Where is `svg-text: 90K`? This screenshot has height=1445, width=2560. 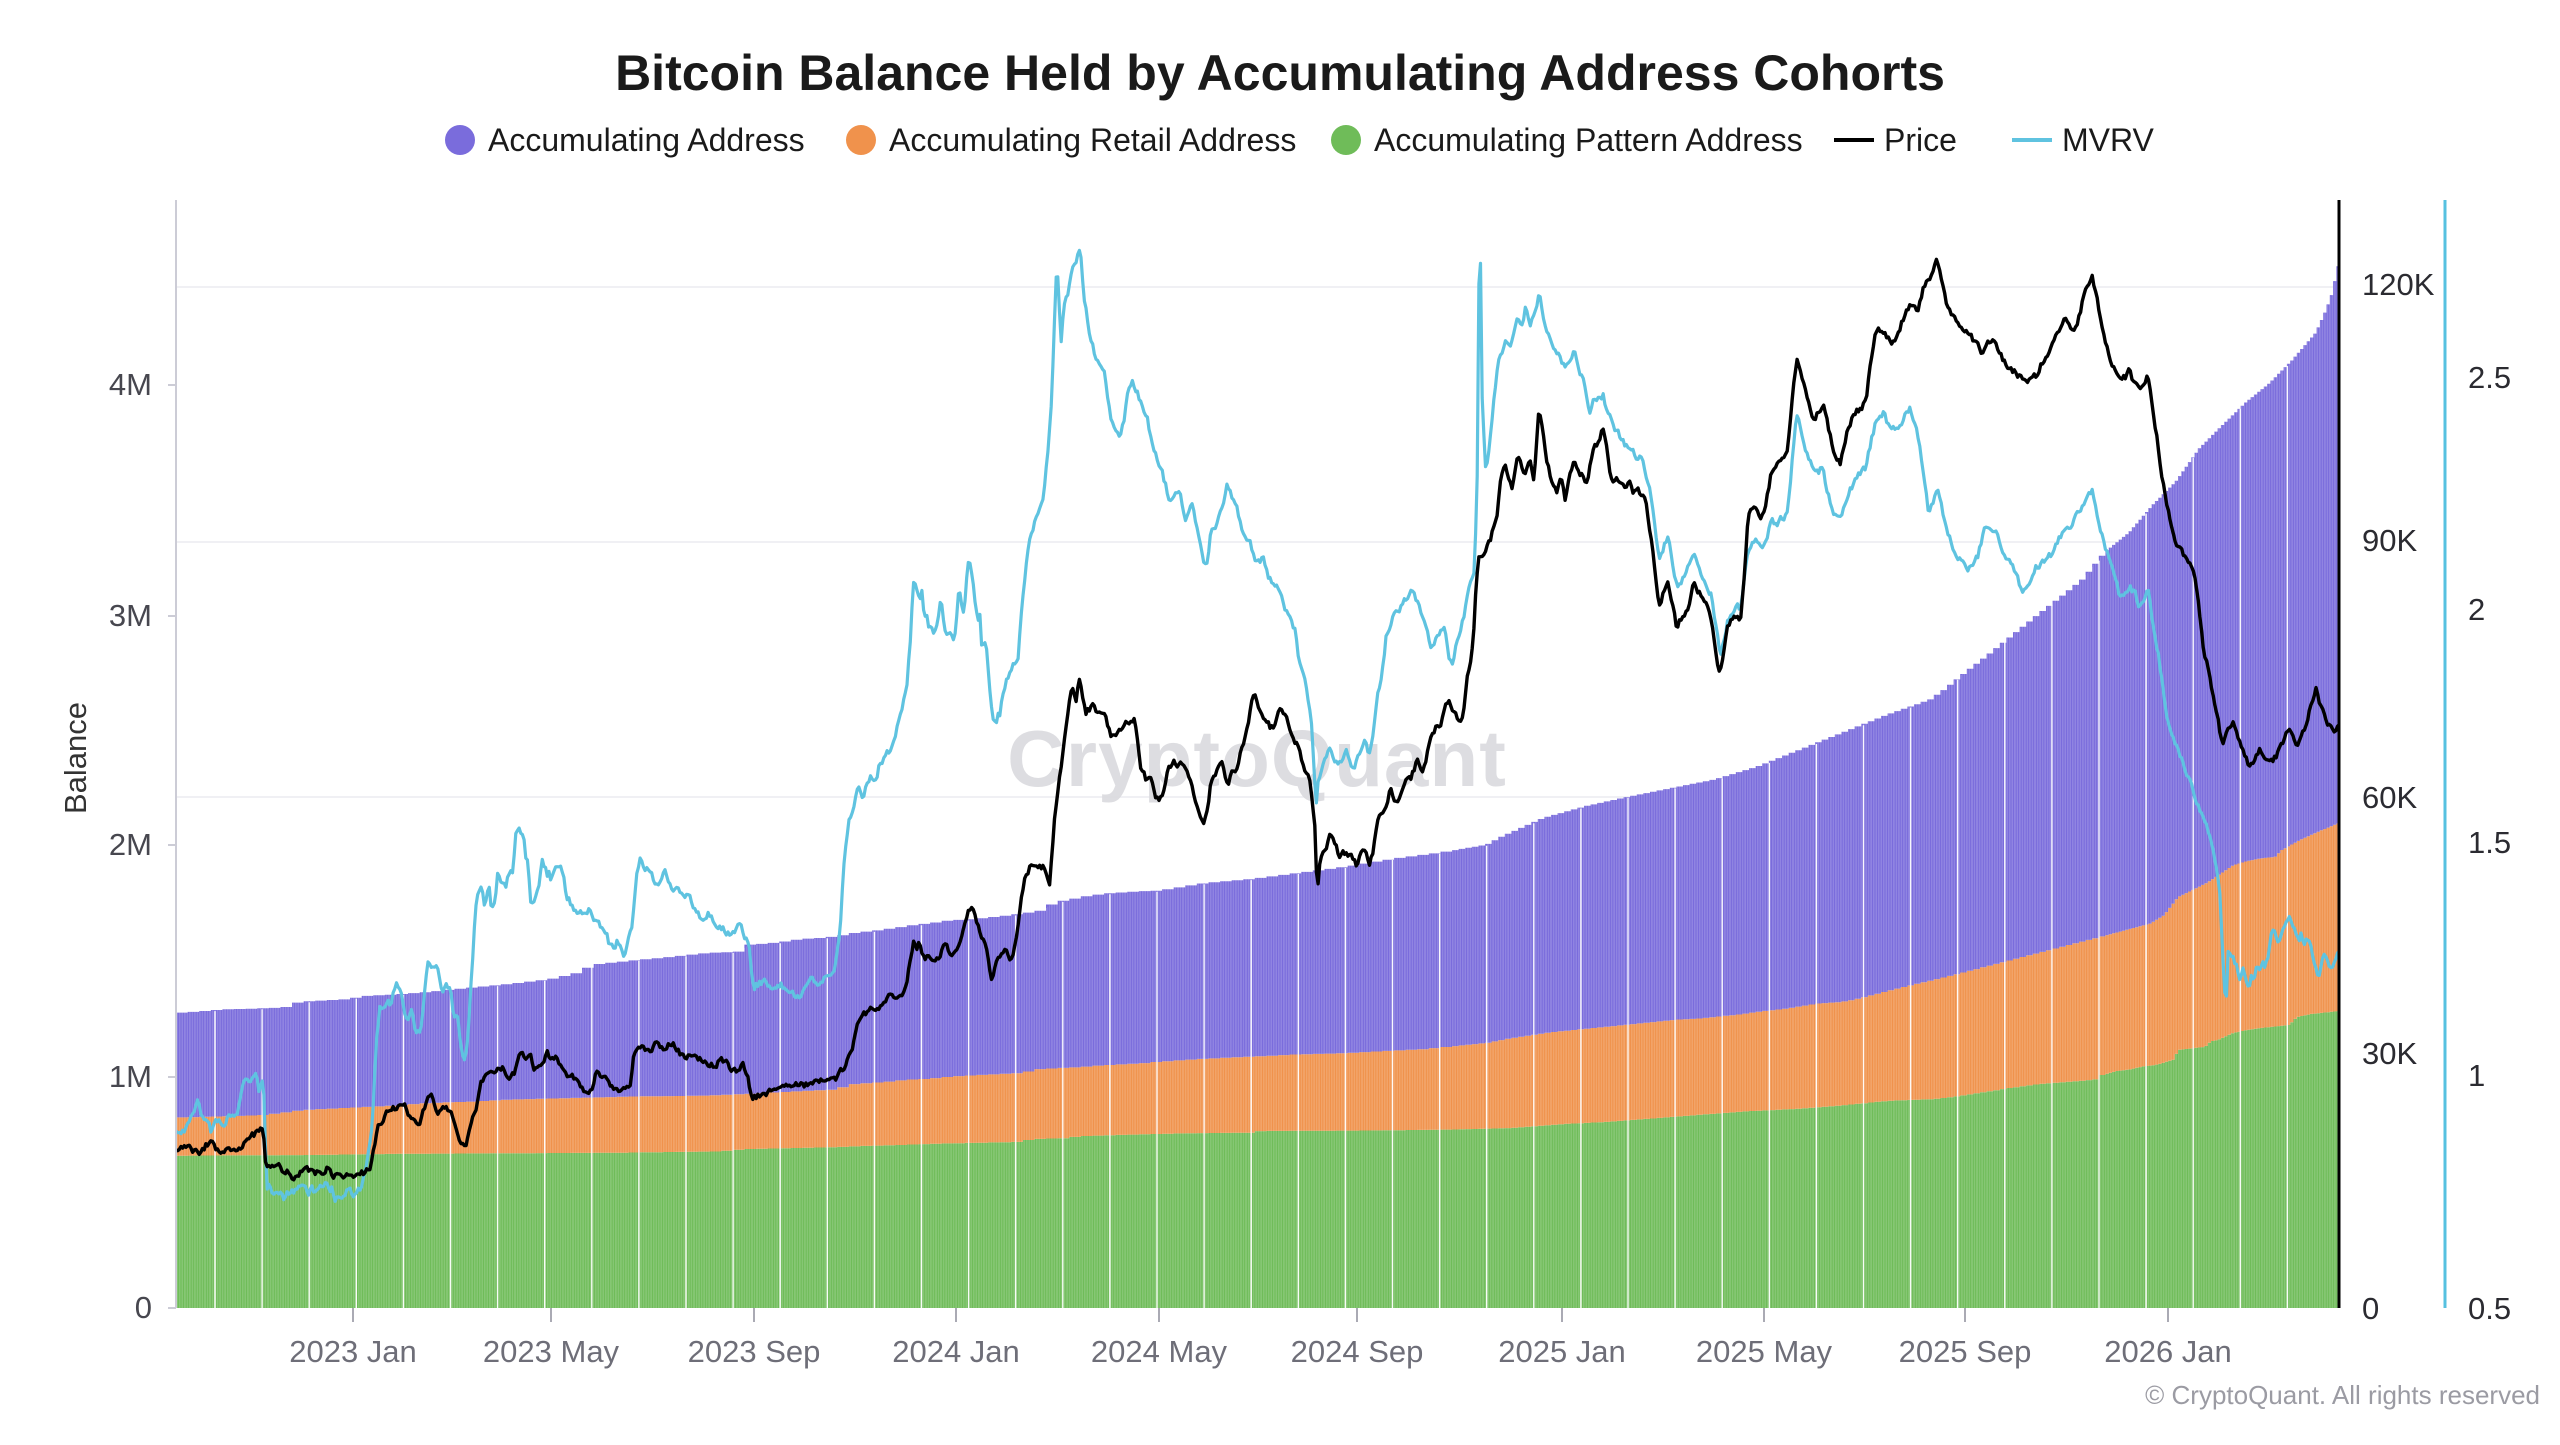
svg-text: 90K is located at coordinates (2389, 540).